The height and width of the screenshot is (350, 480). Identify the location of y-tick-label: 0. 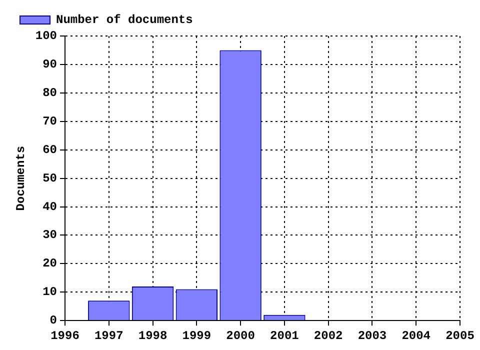
(54, 321).